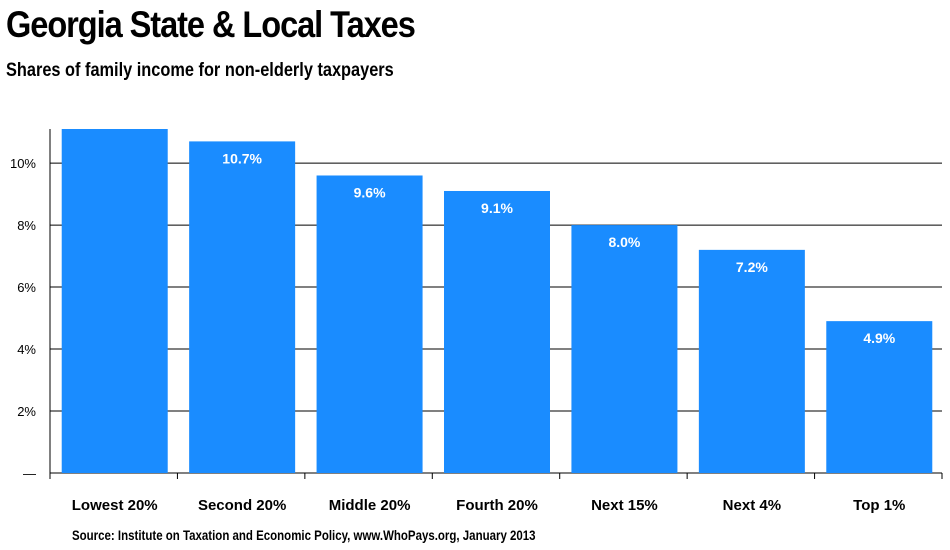  What do you see at coordinates (752, 505) in the screenshot?
I see `category-label: Next 4%` at bounding box center [752, 505].